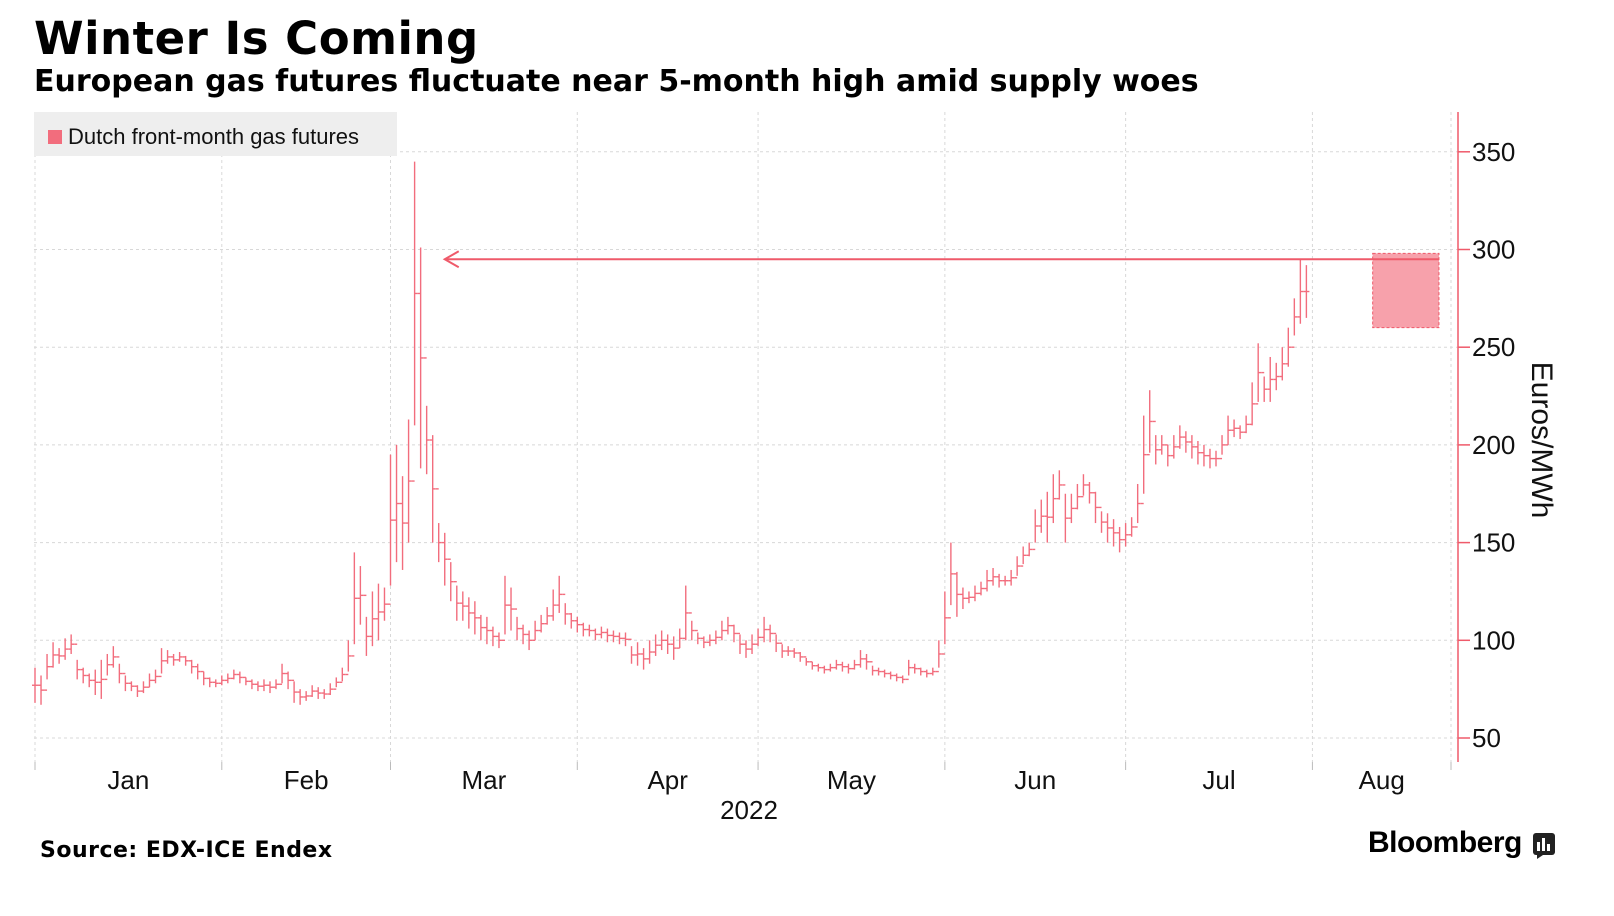  I want to click on x-tick-label: Apr, so click(667, 780).